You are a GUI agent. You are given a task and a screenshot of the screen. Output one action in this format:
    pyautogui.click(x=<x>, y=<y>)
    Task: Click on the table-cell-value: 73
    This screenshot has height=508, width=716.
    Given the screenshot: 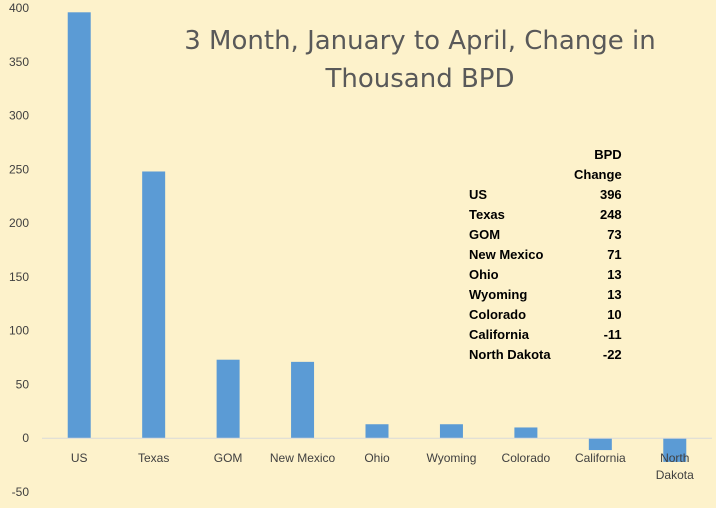 What is the action you would take?
    pyautogui.click(x=614, y=234)
    